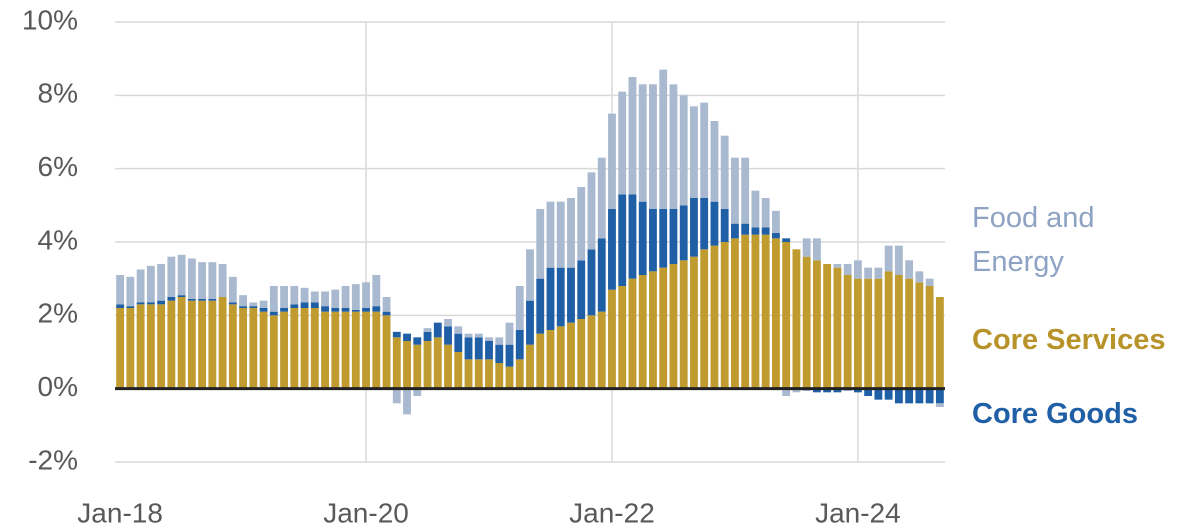 The width and height of the screenshot is (1194, 531). What do you see at coordinates (612, 512) in the screenshot?
I see `x-tick-label: Jan-22` at bounding box center [612, 512].